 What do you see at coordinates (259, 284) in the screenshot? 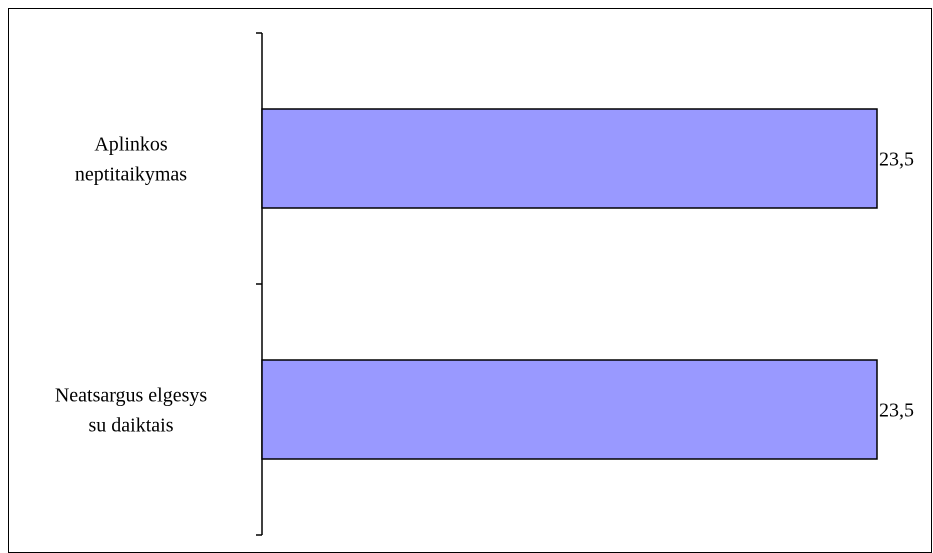
I see `axis-layer` at bounding box center [259, 284].